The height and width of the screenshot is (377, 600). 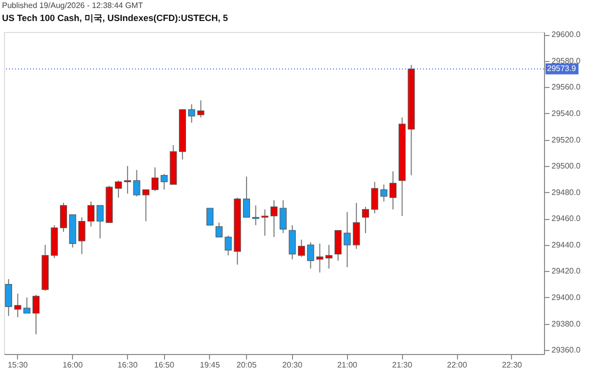 I want to click on x-tick-label: 20:30, so click(x=292, y=365).